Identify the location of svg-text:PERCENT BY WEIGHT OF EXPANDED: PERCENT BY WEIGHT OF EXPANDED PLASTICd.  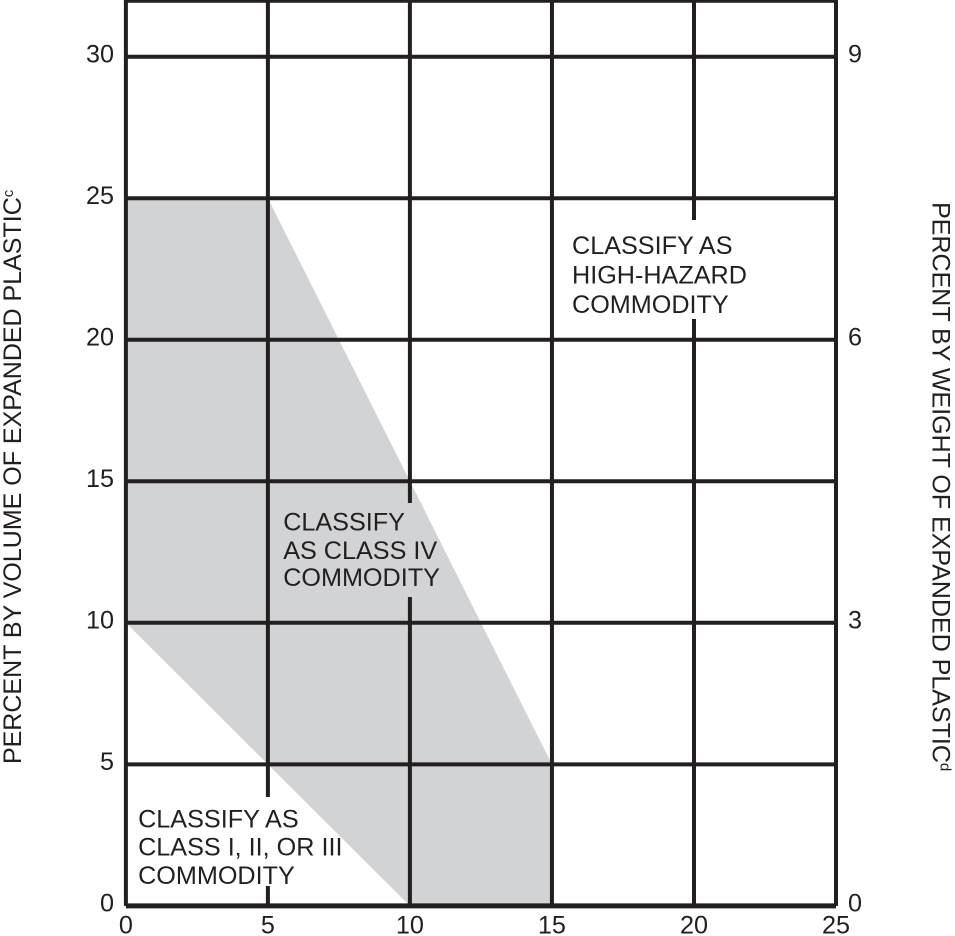
(941, 486).